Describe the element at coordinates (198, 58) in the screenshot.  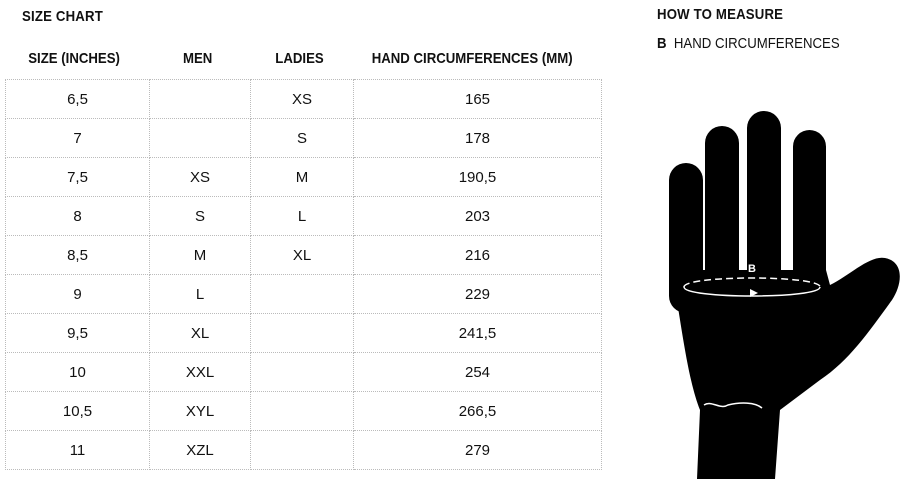
I see `col-header-men: MEN` at that location.